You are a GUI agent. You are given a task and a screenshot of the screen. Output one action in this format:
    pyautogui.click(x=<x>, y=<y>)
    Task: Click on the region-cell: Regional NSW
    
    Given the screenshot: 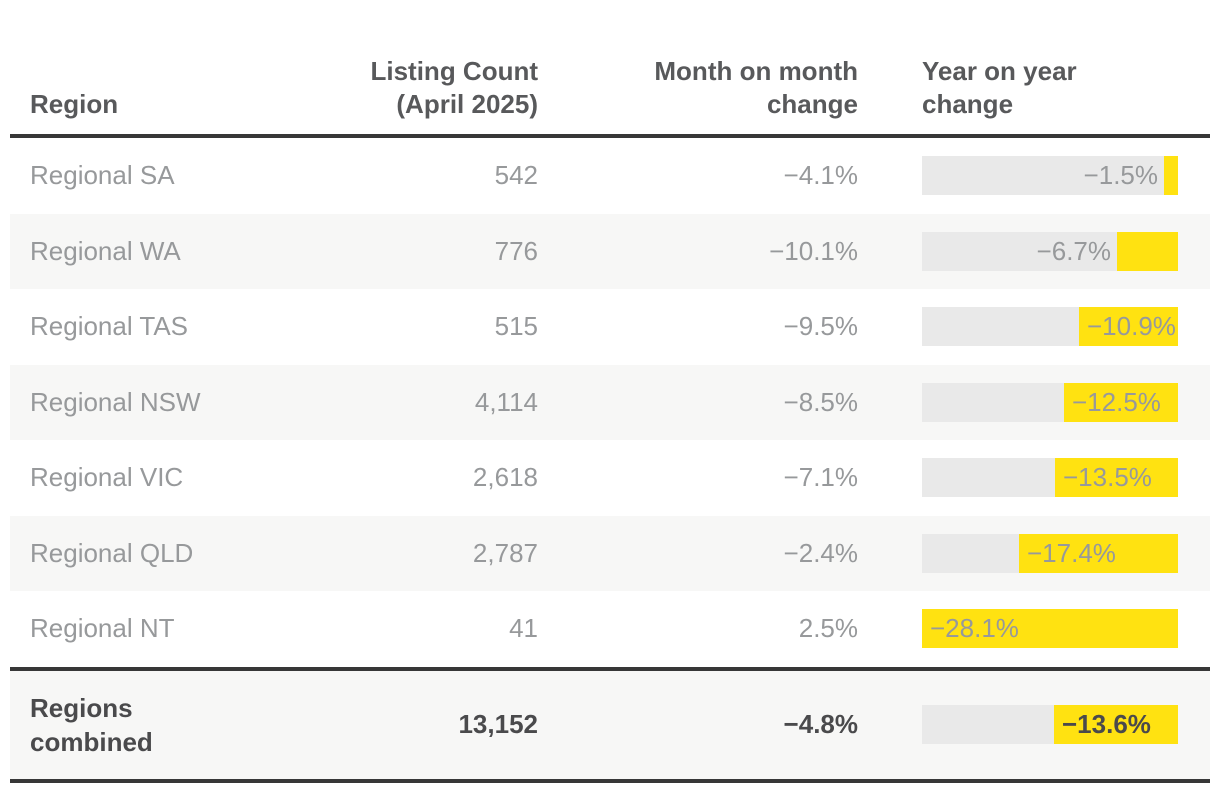 What is the action you would take?
    pyautogui.click(x=160, y=402)
    